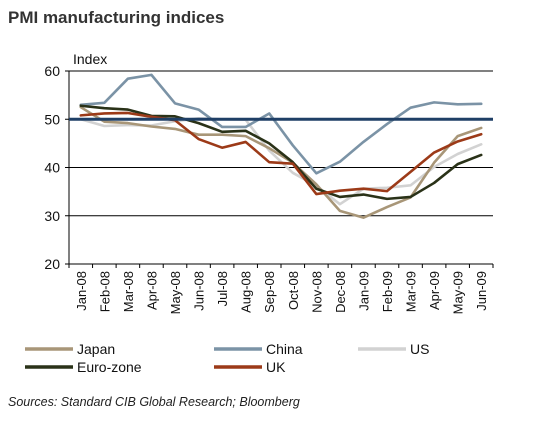 This screenshot has height=423, width=552. Describe the element at coordinates (340, 292) in the screenshot. I see `x-tick-label: Dec-08` at that location.